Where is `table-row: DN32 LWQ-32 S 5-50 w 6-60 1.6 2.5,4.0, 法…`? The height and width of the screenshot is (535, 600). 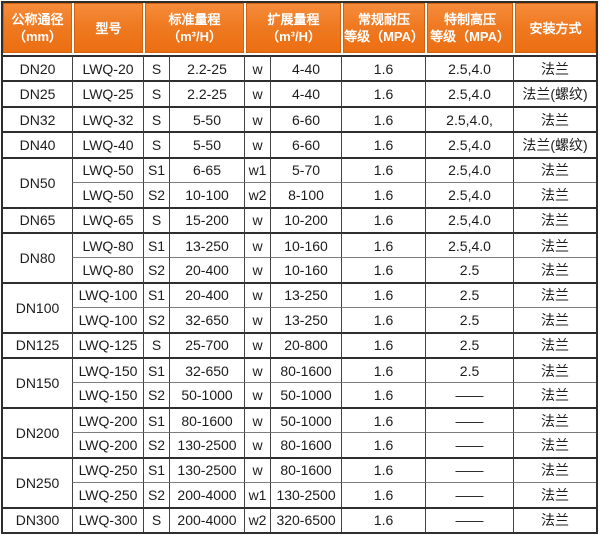
table-row: DN32 LWQ-32 S 5-50 w 6-60 1.6 2.5,4.0, 法… is located at coordinates (299, 118).